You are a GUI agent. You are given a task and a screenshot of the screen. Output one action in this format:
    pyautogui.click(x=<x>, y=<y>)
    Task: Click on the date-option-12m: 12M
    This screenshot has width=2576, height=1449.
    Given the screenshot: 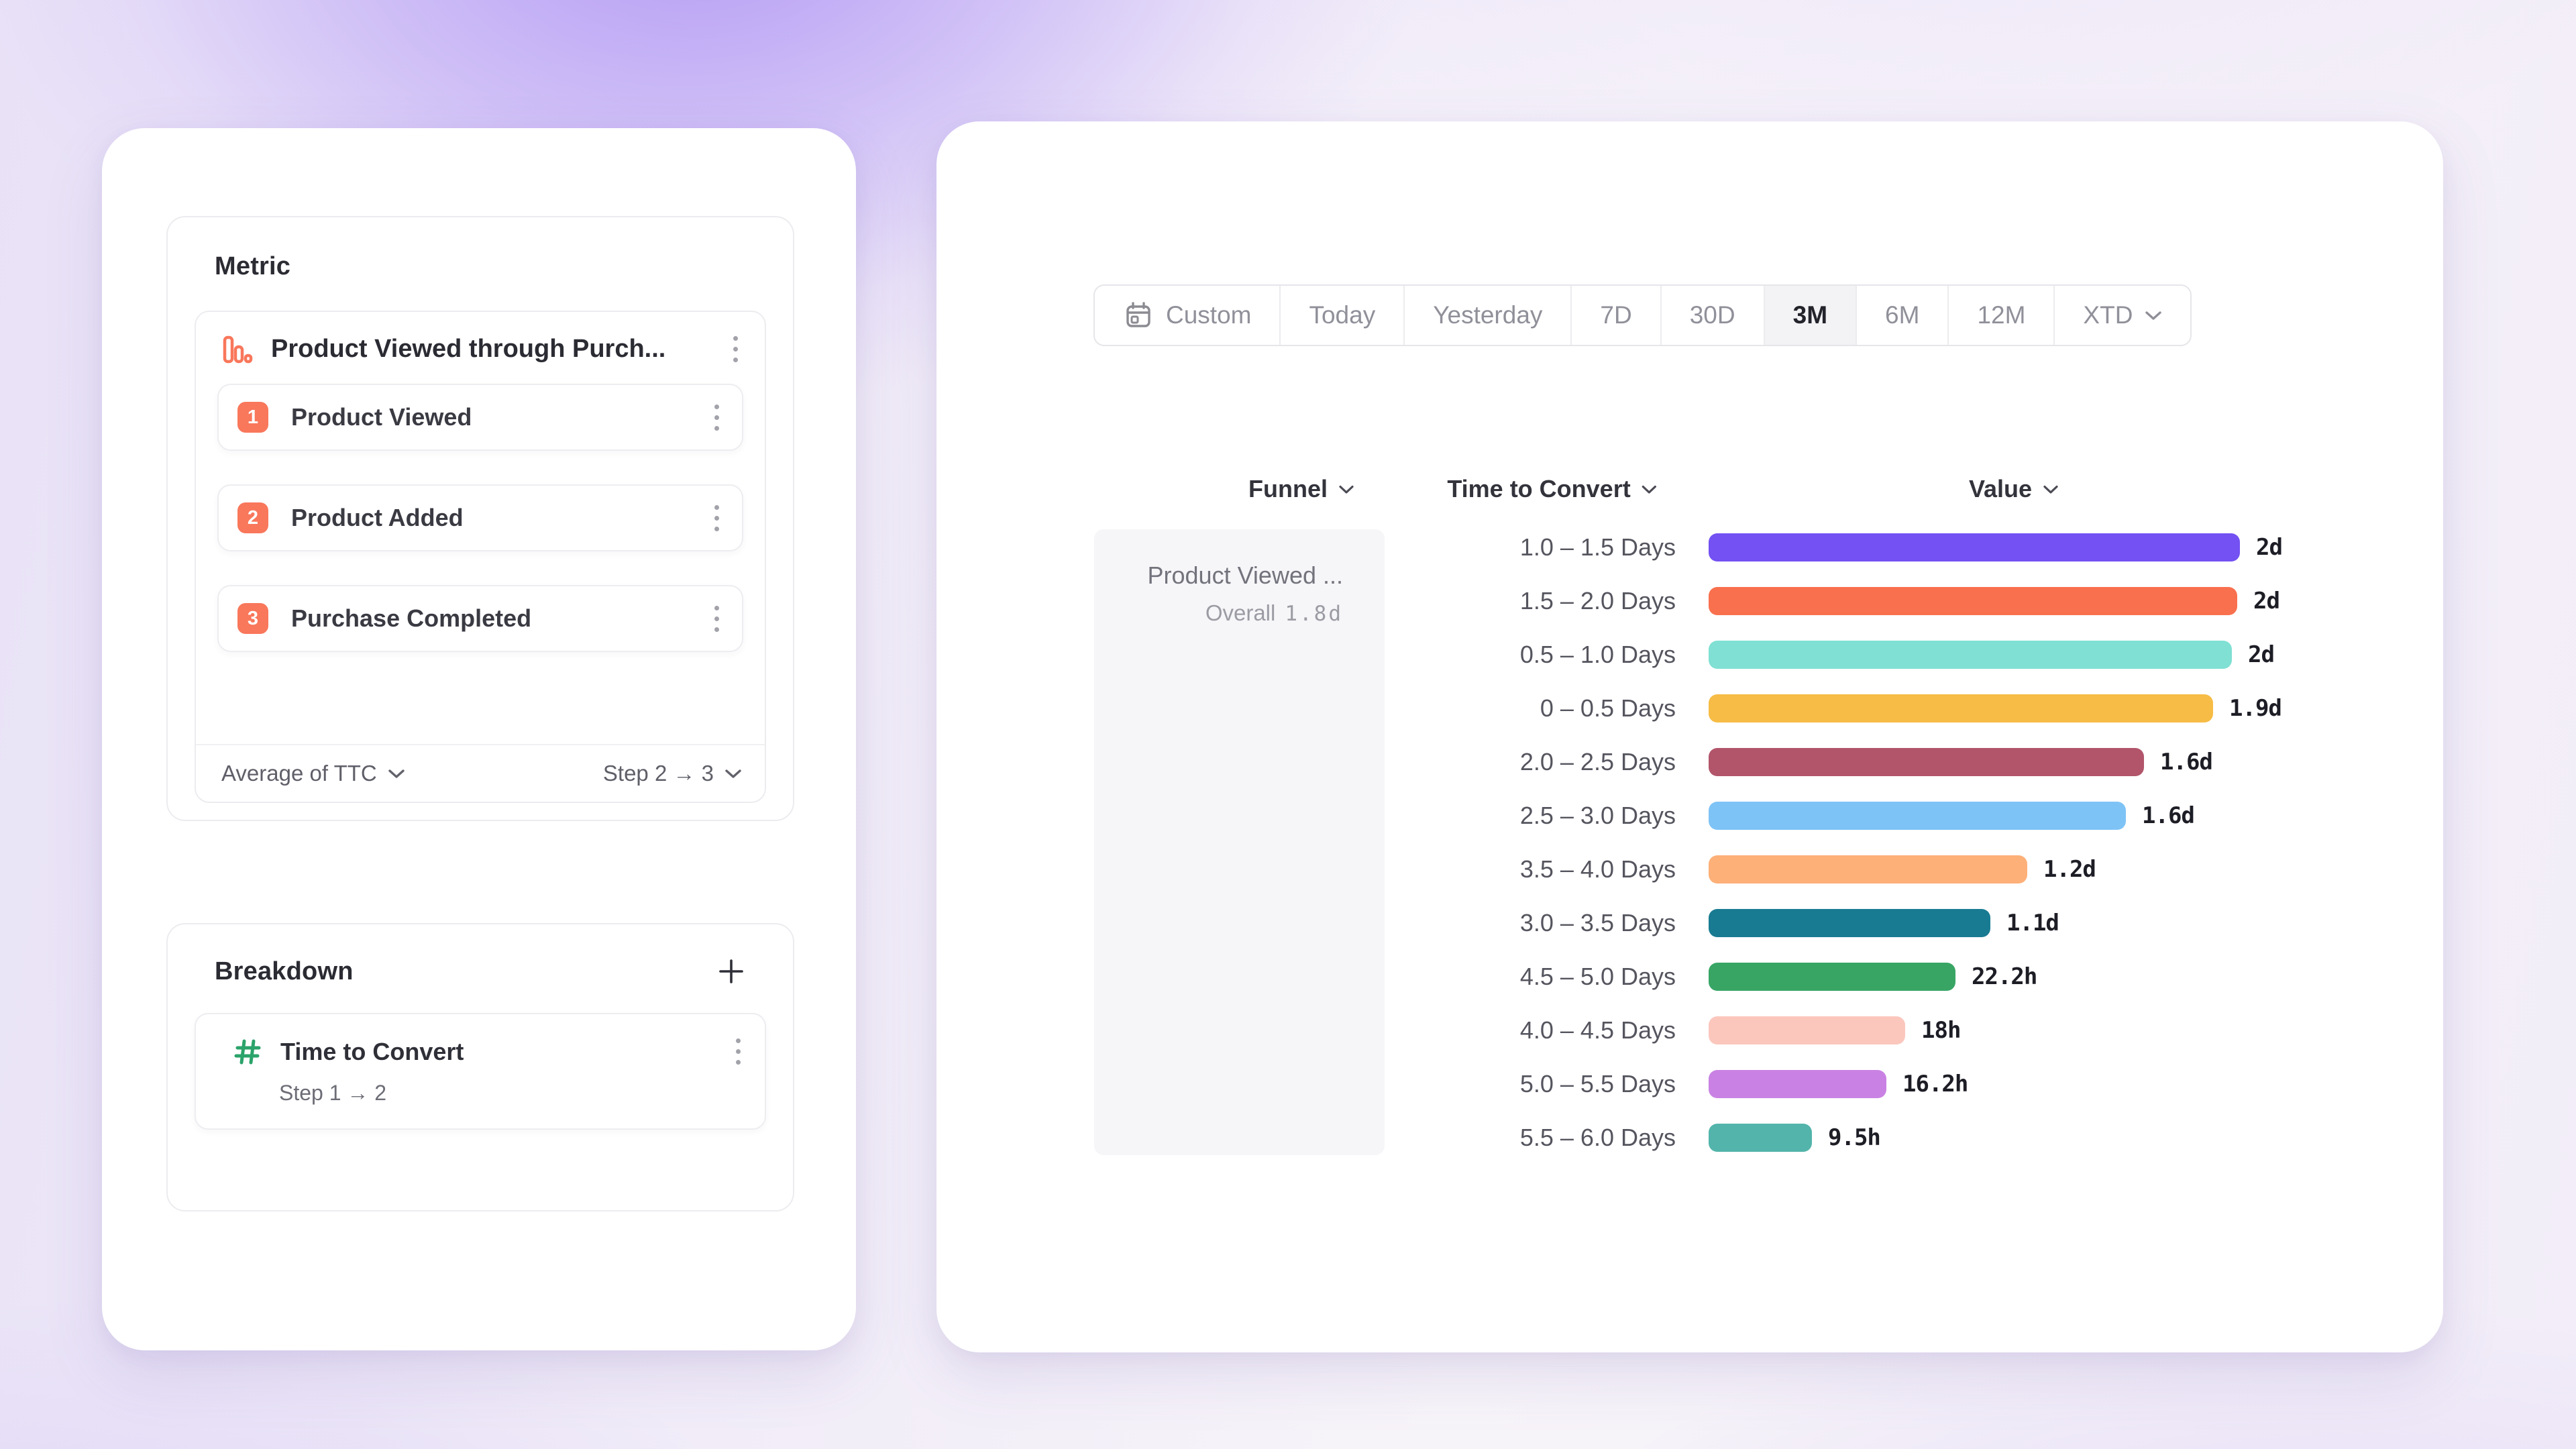 What is the action you would take?
    pyautogui.click(x=2002, y=315)
    